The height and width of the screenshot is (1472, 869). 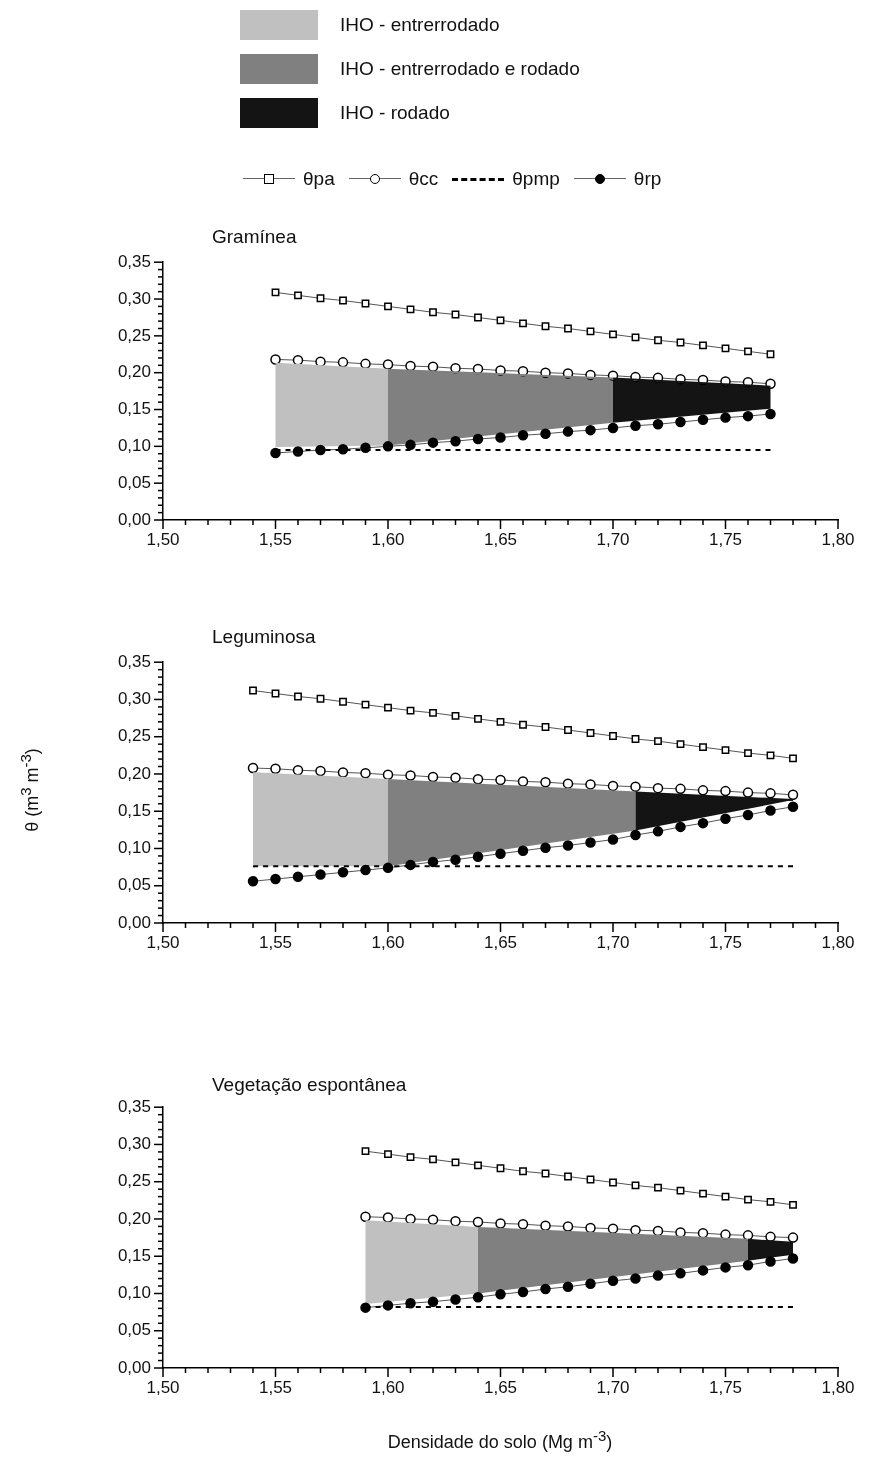 What do you see at coordinates (500, 1440) in the screenshot?
I see `x-axis-title: Densidade do solo (Mg m$^{-3}$)` at bounding box center [500, 1440].